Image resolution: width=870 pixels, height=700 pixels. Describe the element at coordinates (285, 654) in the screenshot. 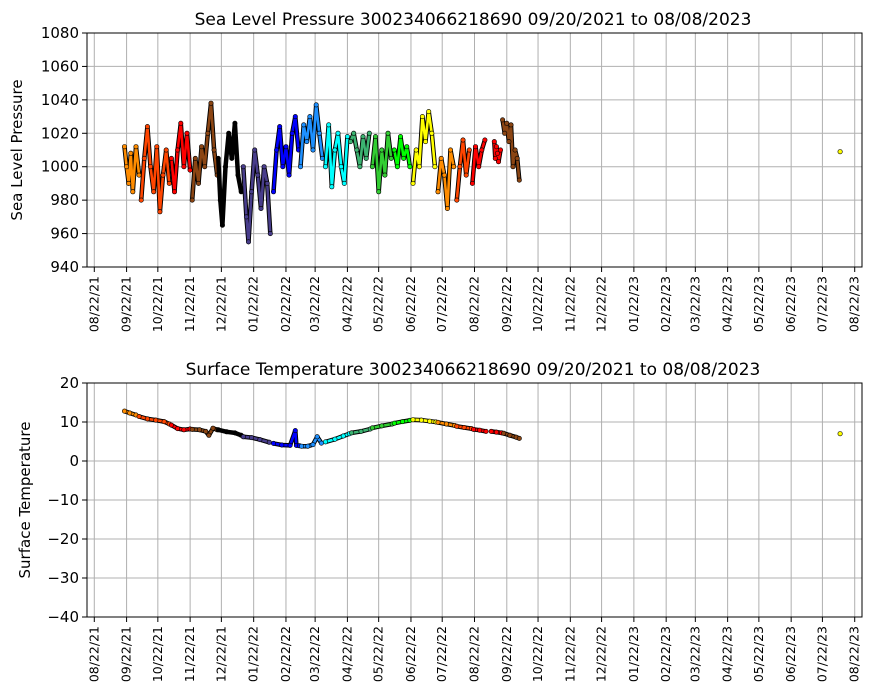

I see `x-tick-label: 02/22/22` at that location.